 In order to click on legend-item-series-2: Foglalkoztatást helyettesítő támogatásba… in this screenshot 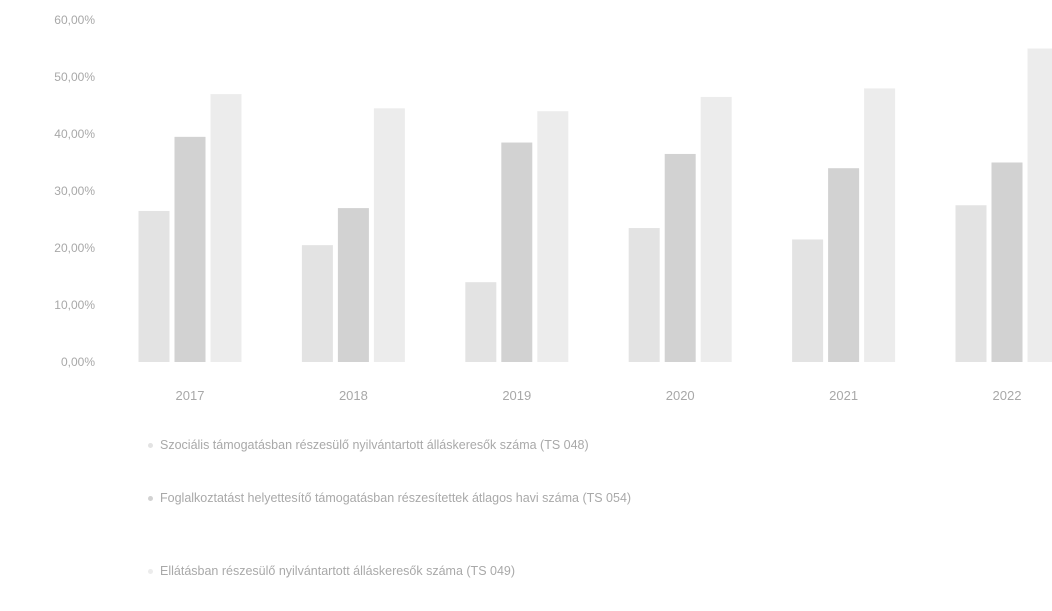, I will do `click(588, 498)`.